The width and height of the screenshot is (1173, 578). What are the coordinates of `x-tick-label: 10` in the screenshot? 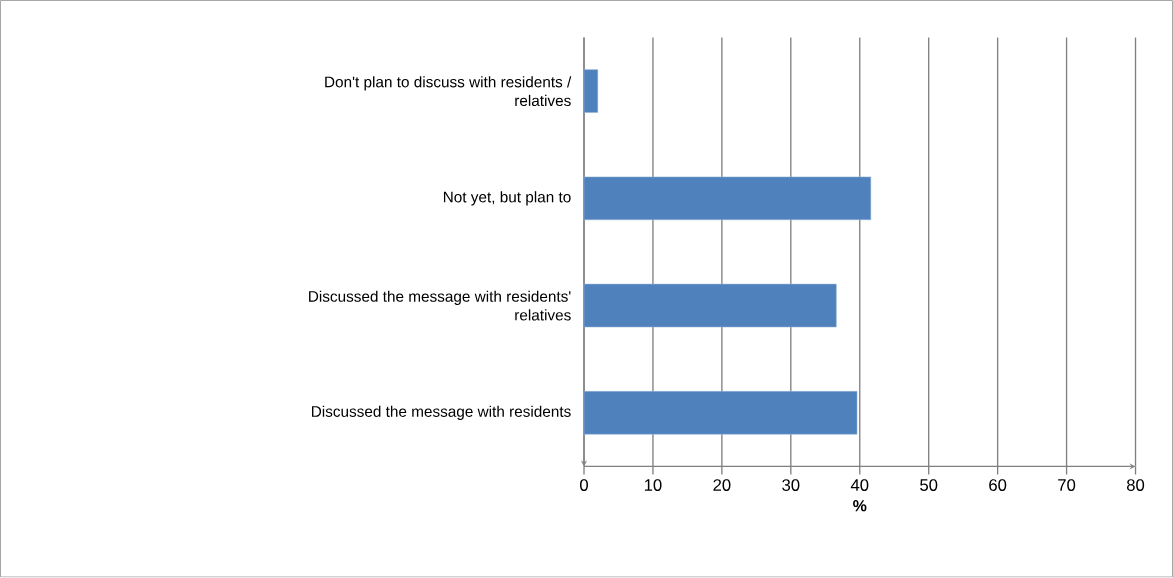 It's located at (653, 485).